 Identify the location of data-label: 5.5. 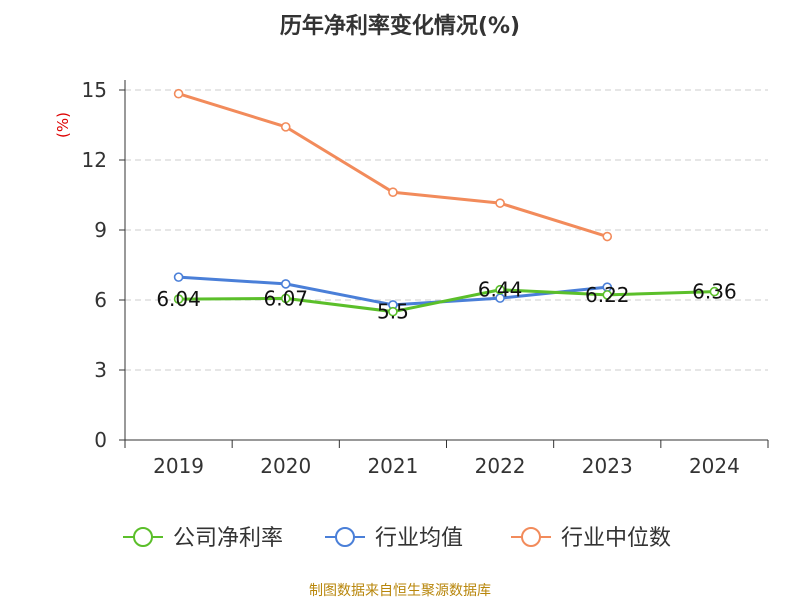
(393, 312).